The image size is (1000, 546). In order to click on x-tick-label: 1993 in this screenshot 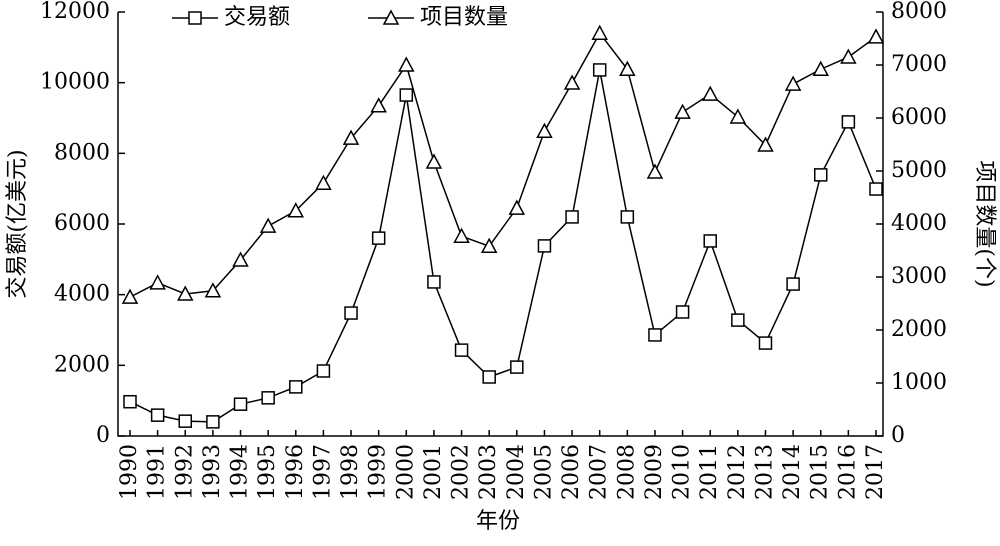, I will do `click(212, 472)`.